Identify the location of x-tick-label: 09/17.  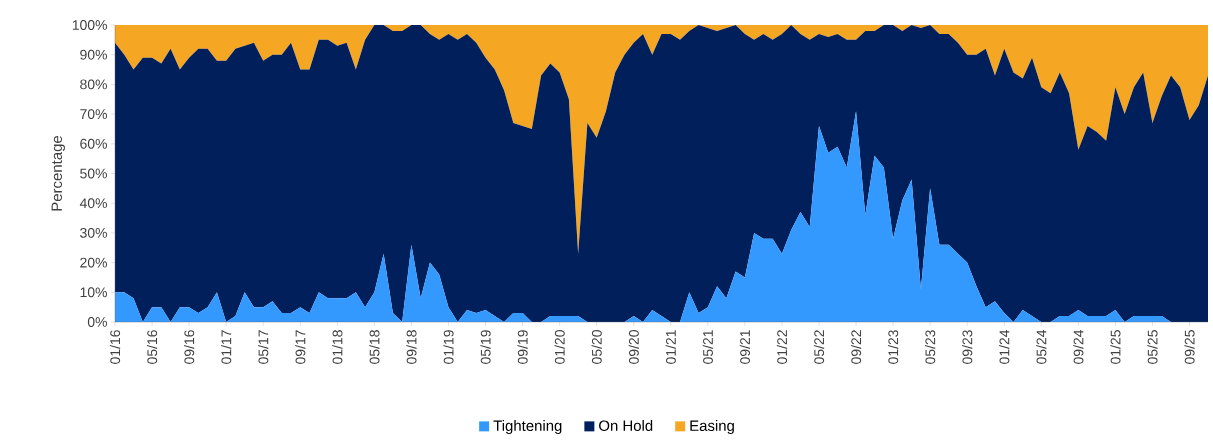
(300, 347).